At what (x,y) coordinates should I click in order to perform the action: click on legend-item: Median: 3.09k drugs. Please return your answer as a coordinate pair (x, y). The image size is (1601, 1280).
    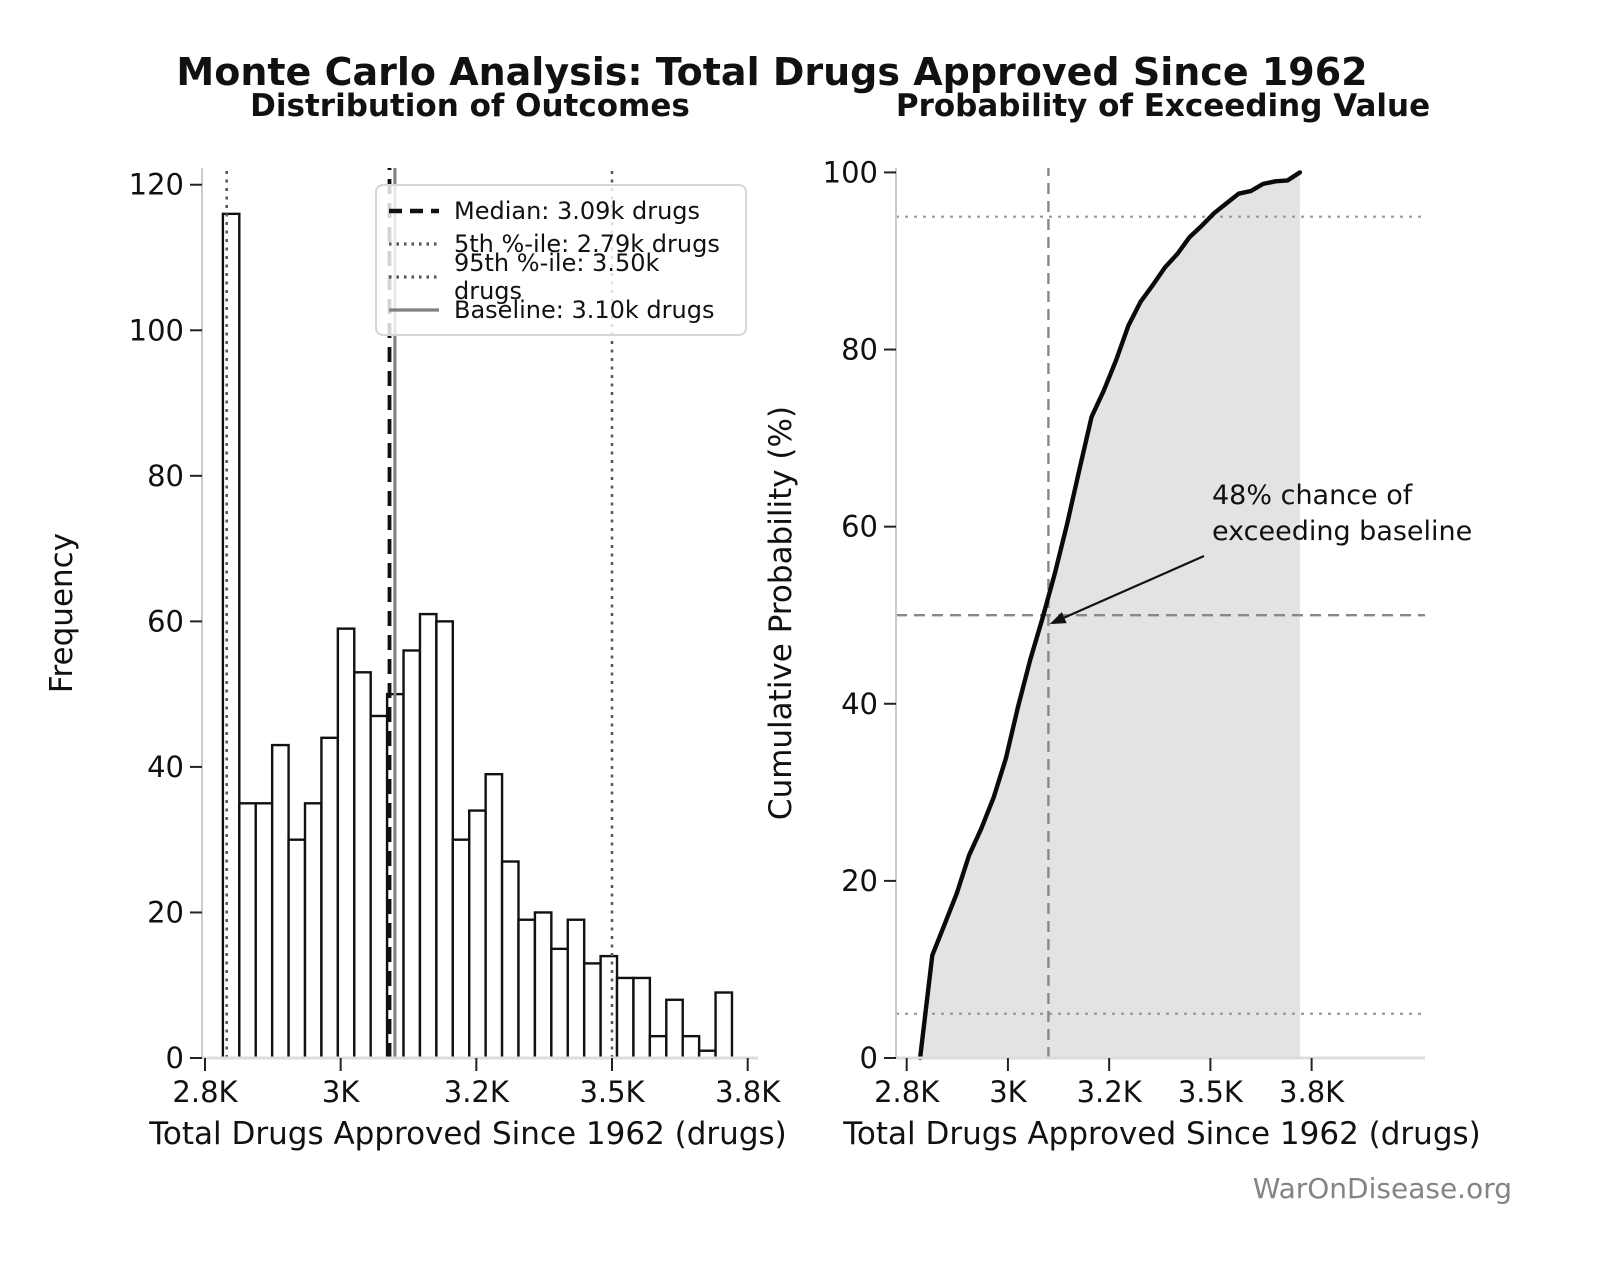
    Looking at the image, I should click on (561, 210).